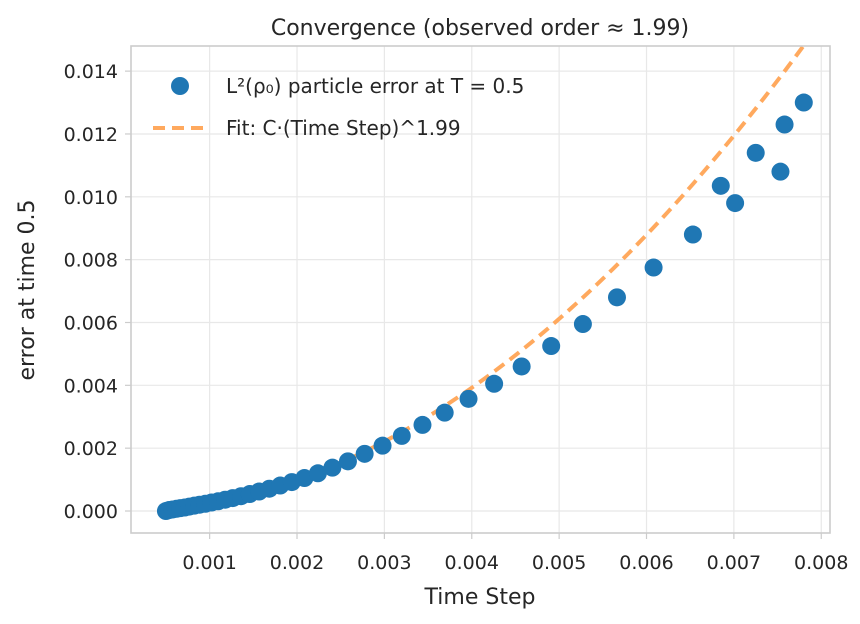 The image size is (860, 624). I want to click on legend-label-scatter: L²(ρ₀) particle error at T = 0.5, so click(375, 86).